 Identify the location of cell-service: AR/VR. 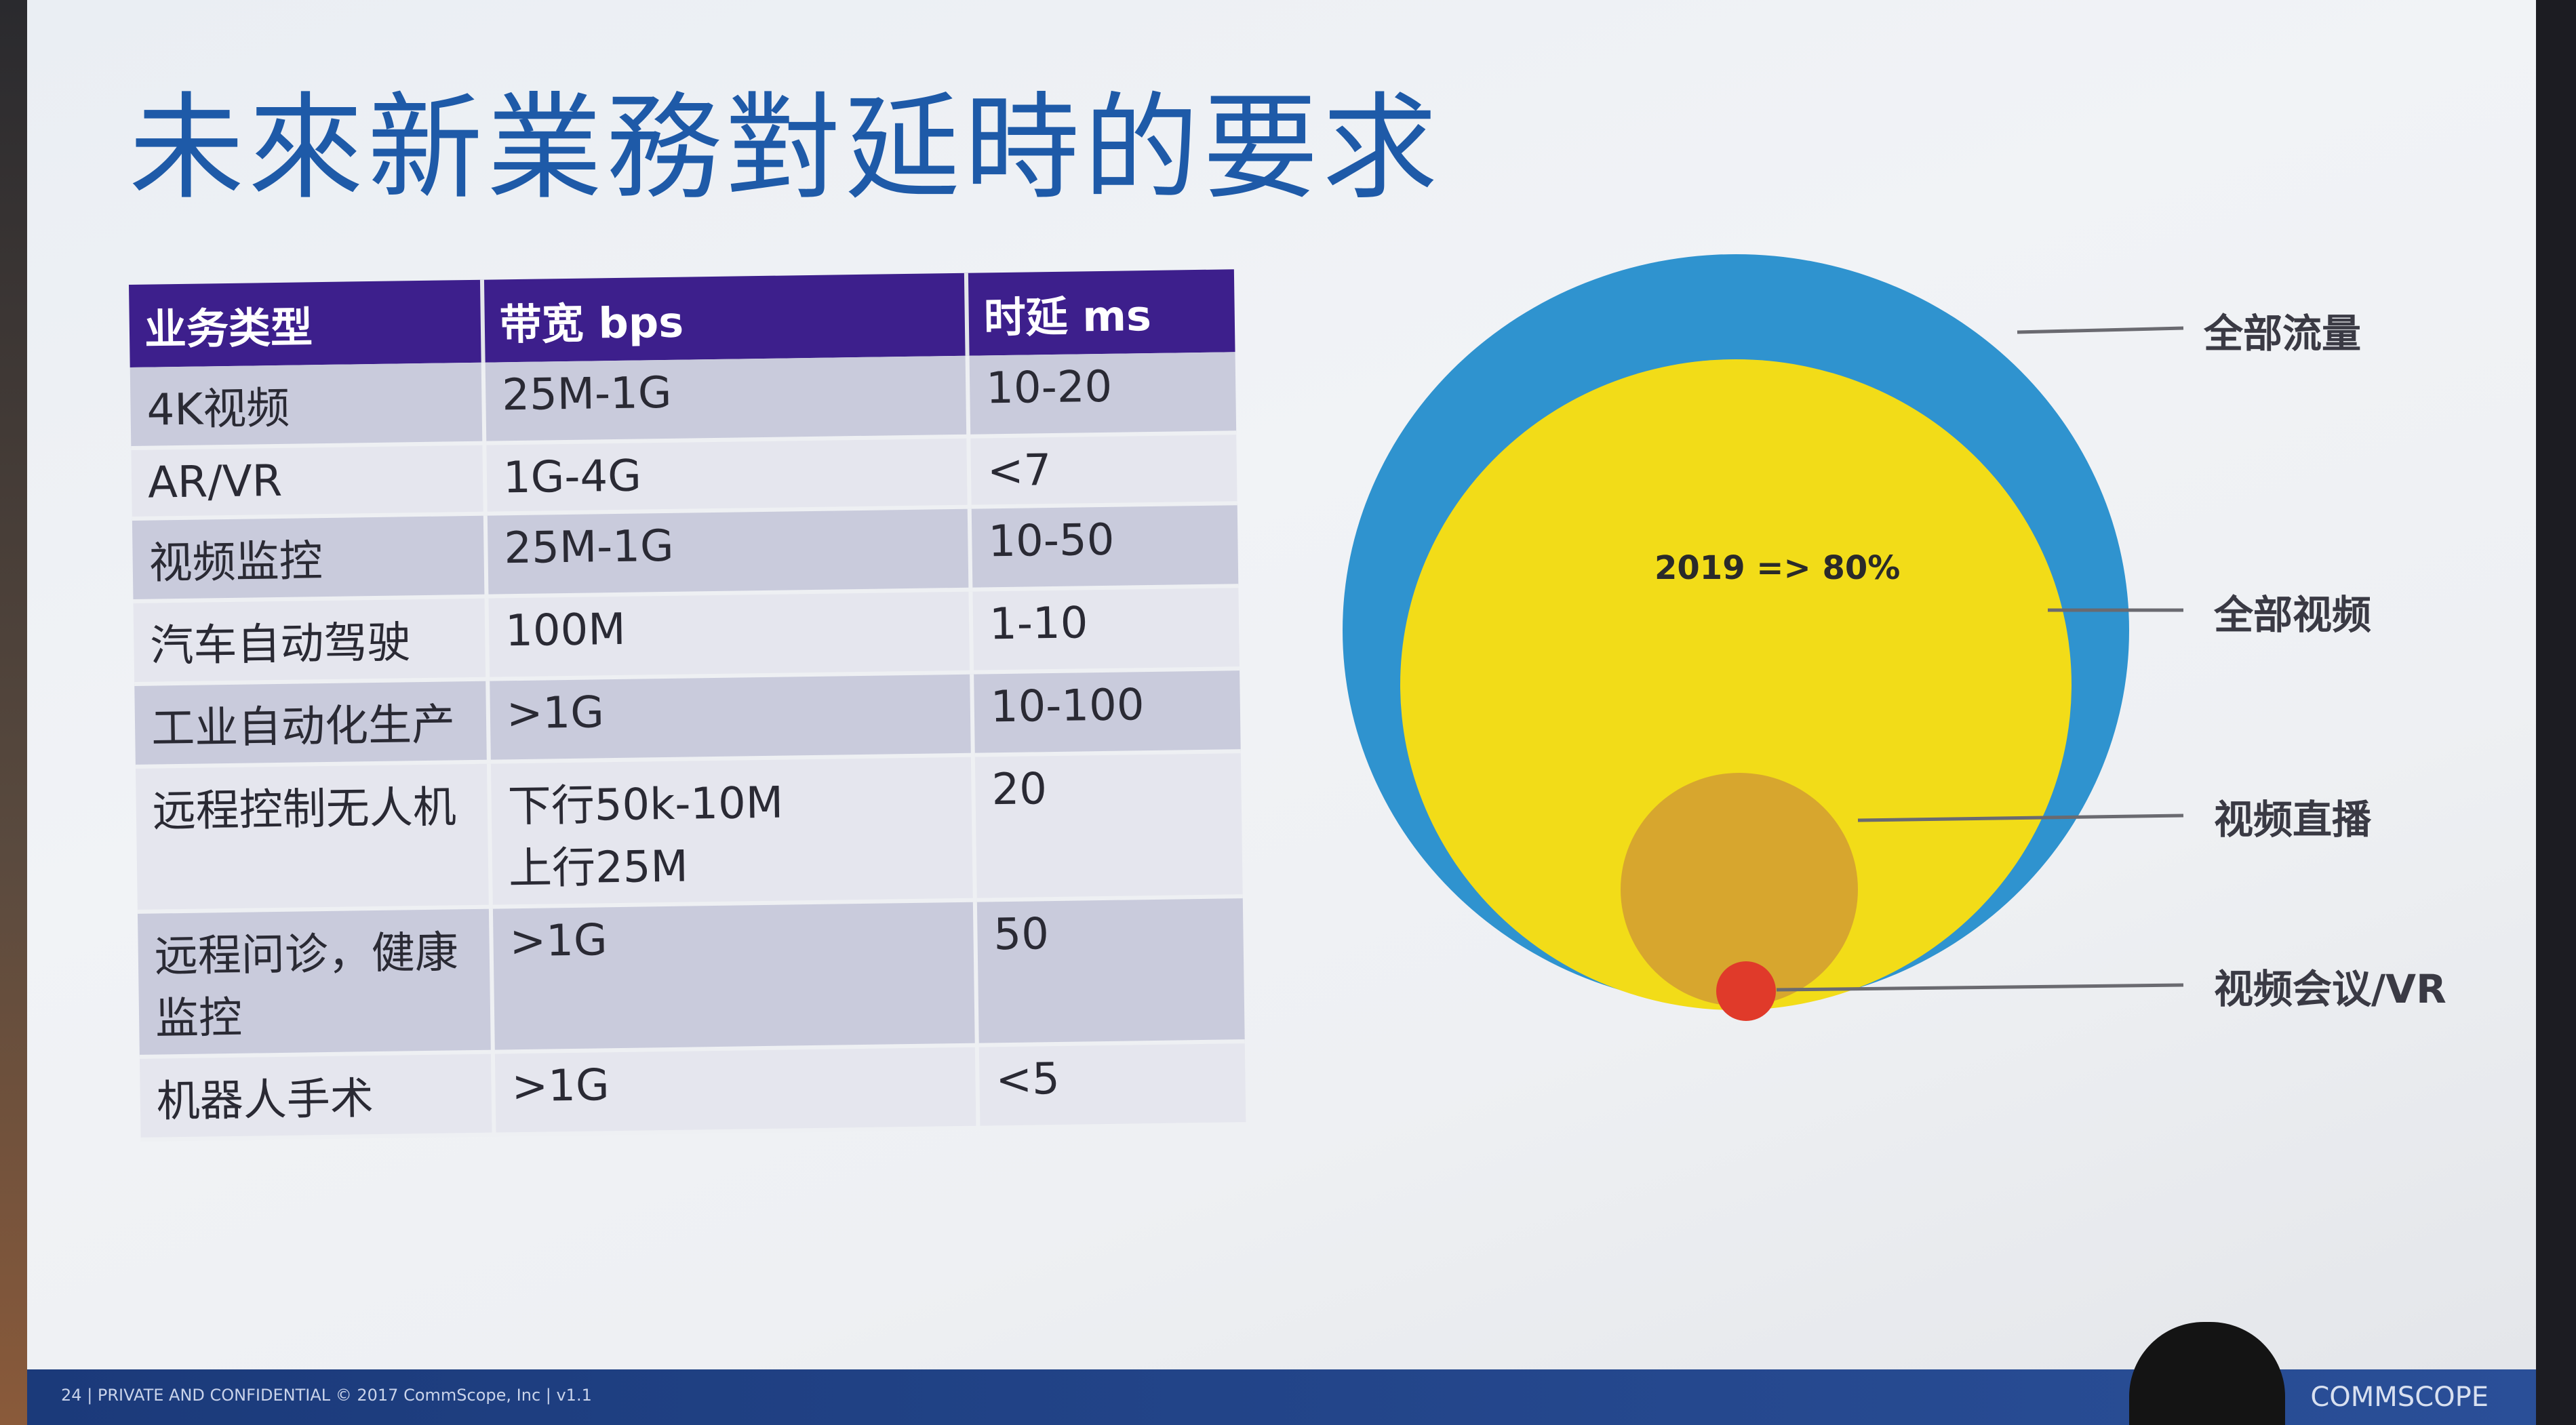
(308, 481).